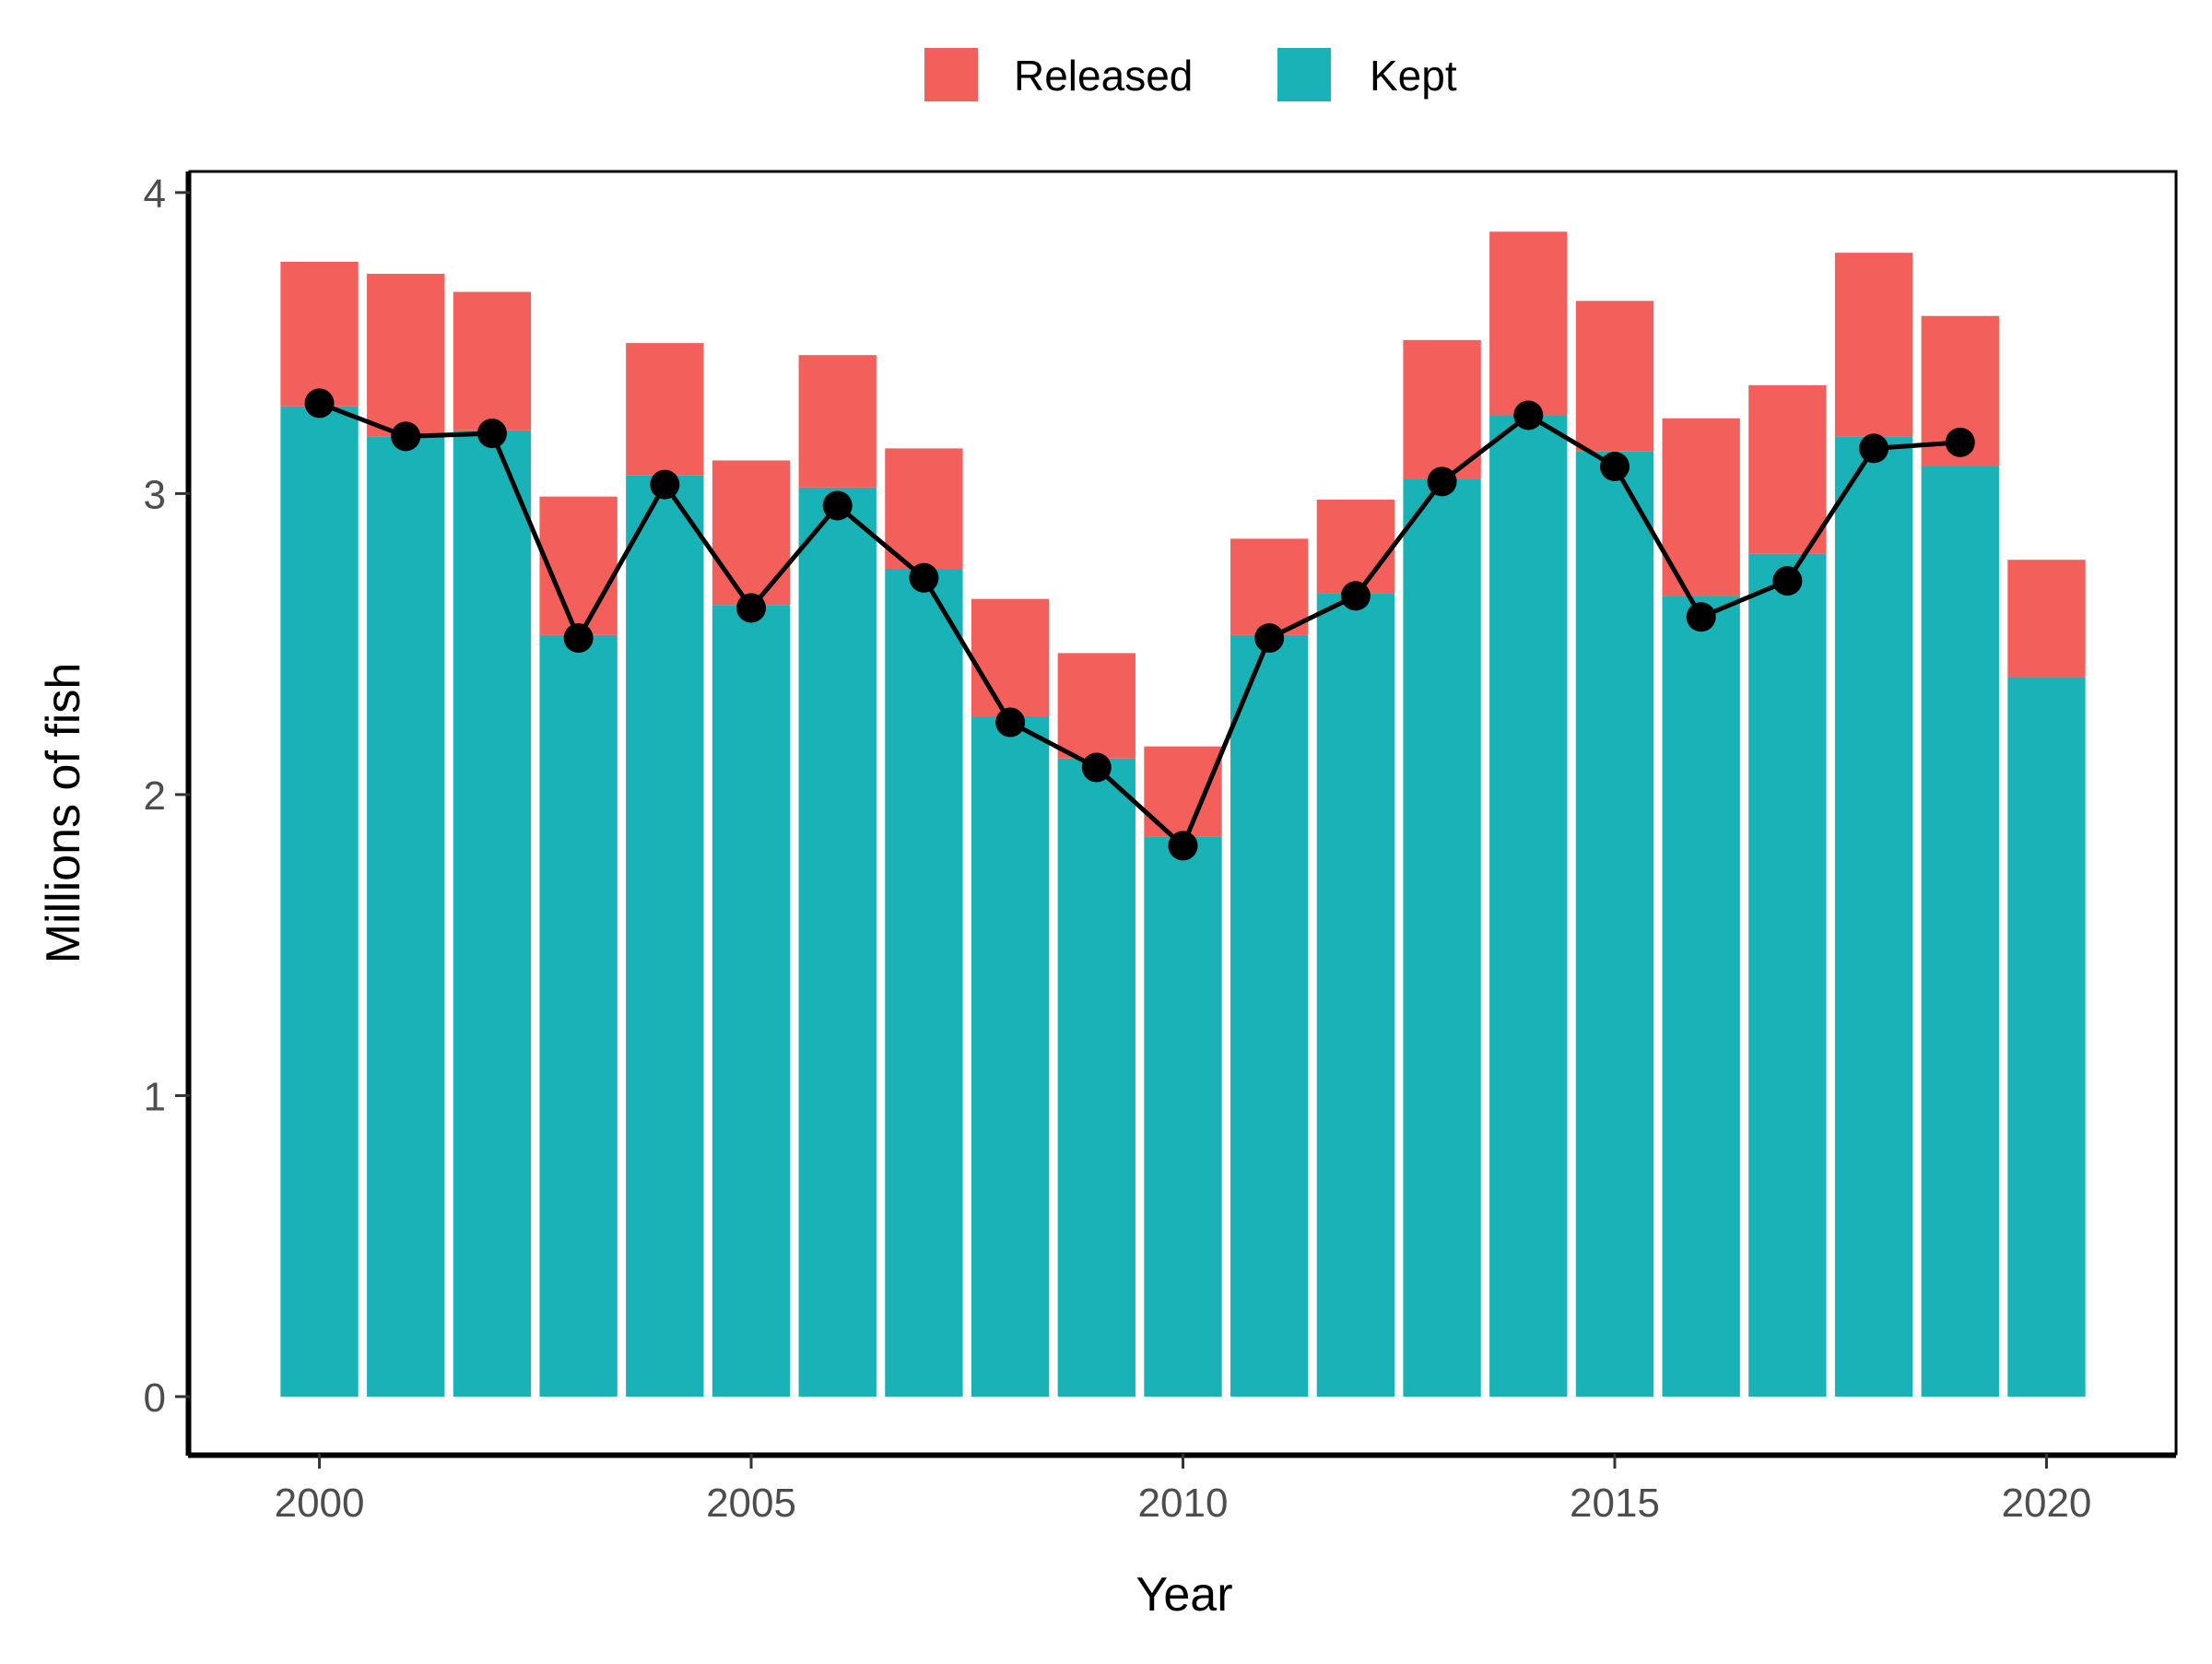 Image resolution: width=2212 pixels, height=1664 pixels. What do you see at coordinates (1442, 409) in the screenshot?
I see `bar-released-2013` at bounding box center [1442, 409].